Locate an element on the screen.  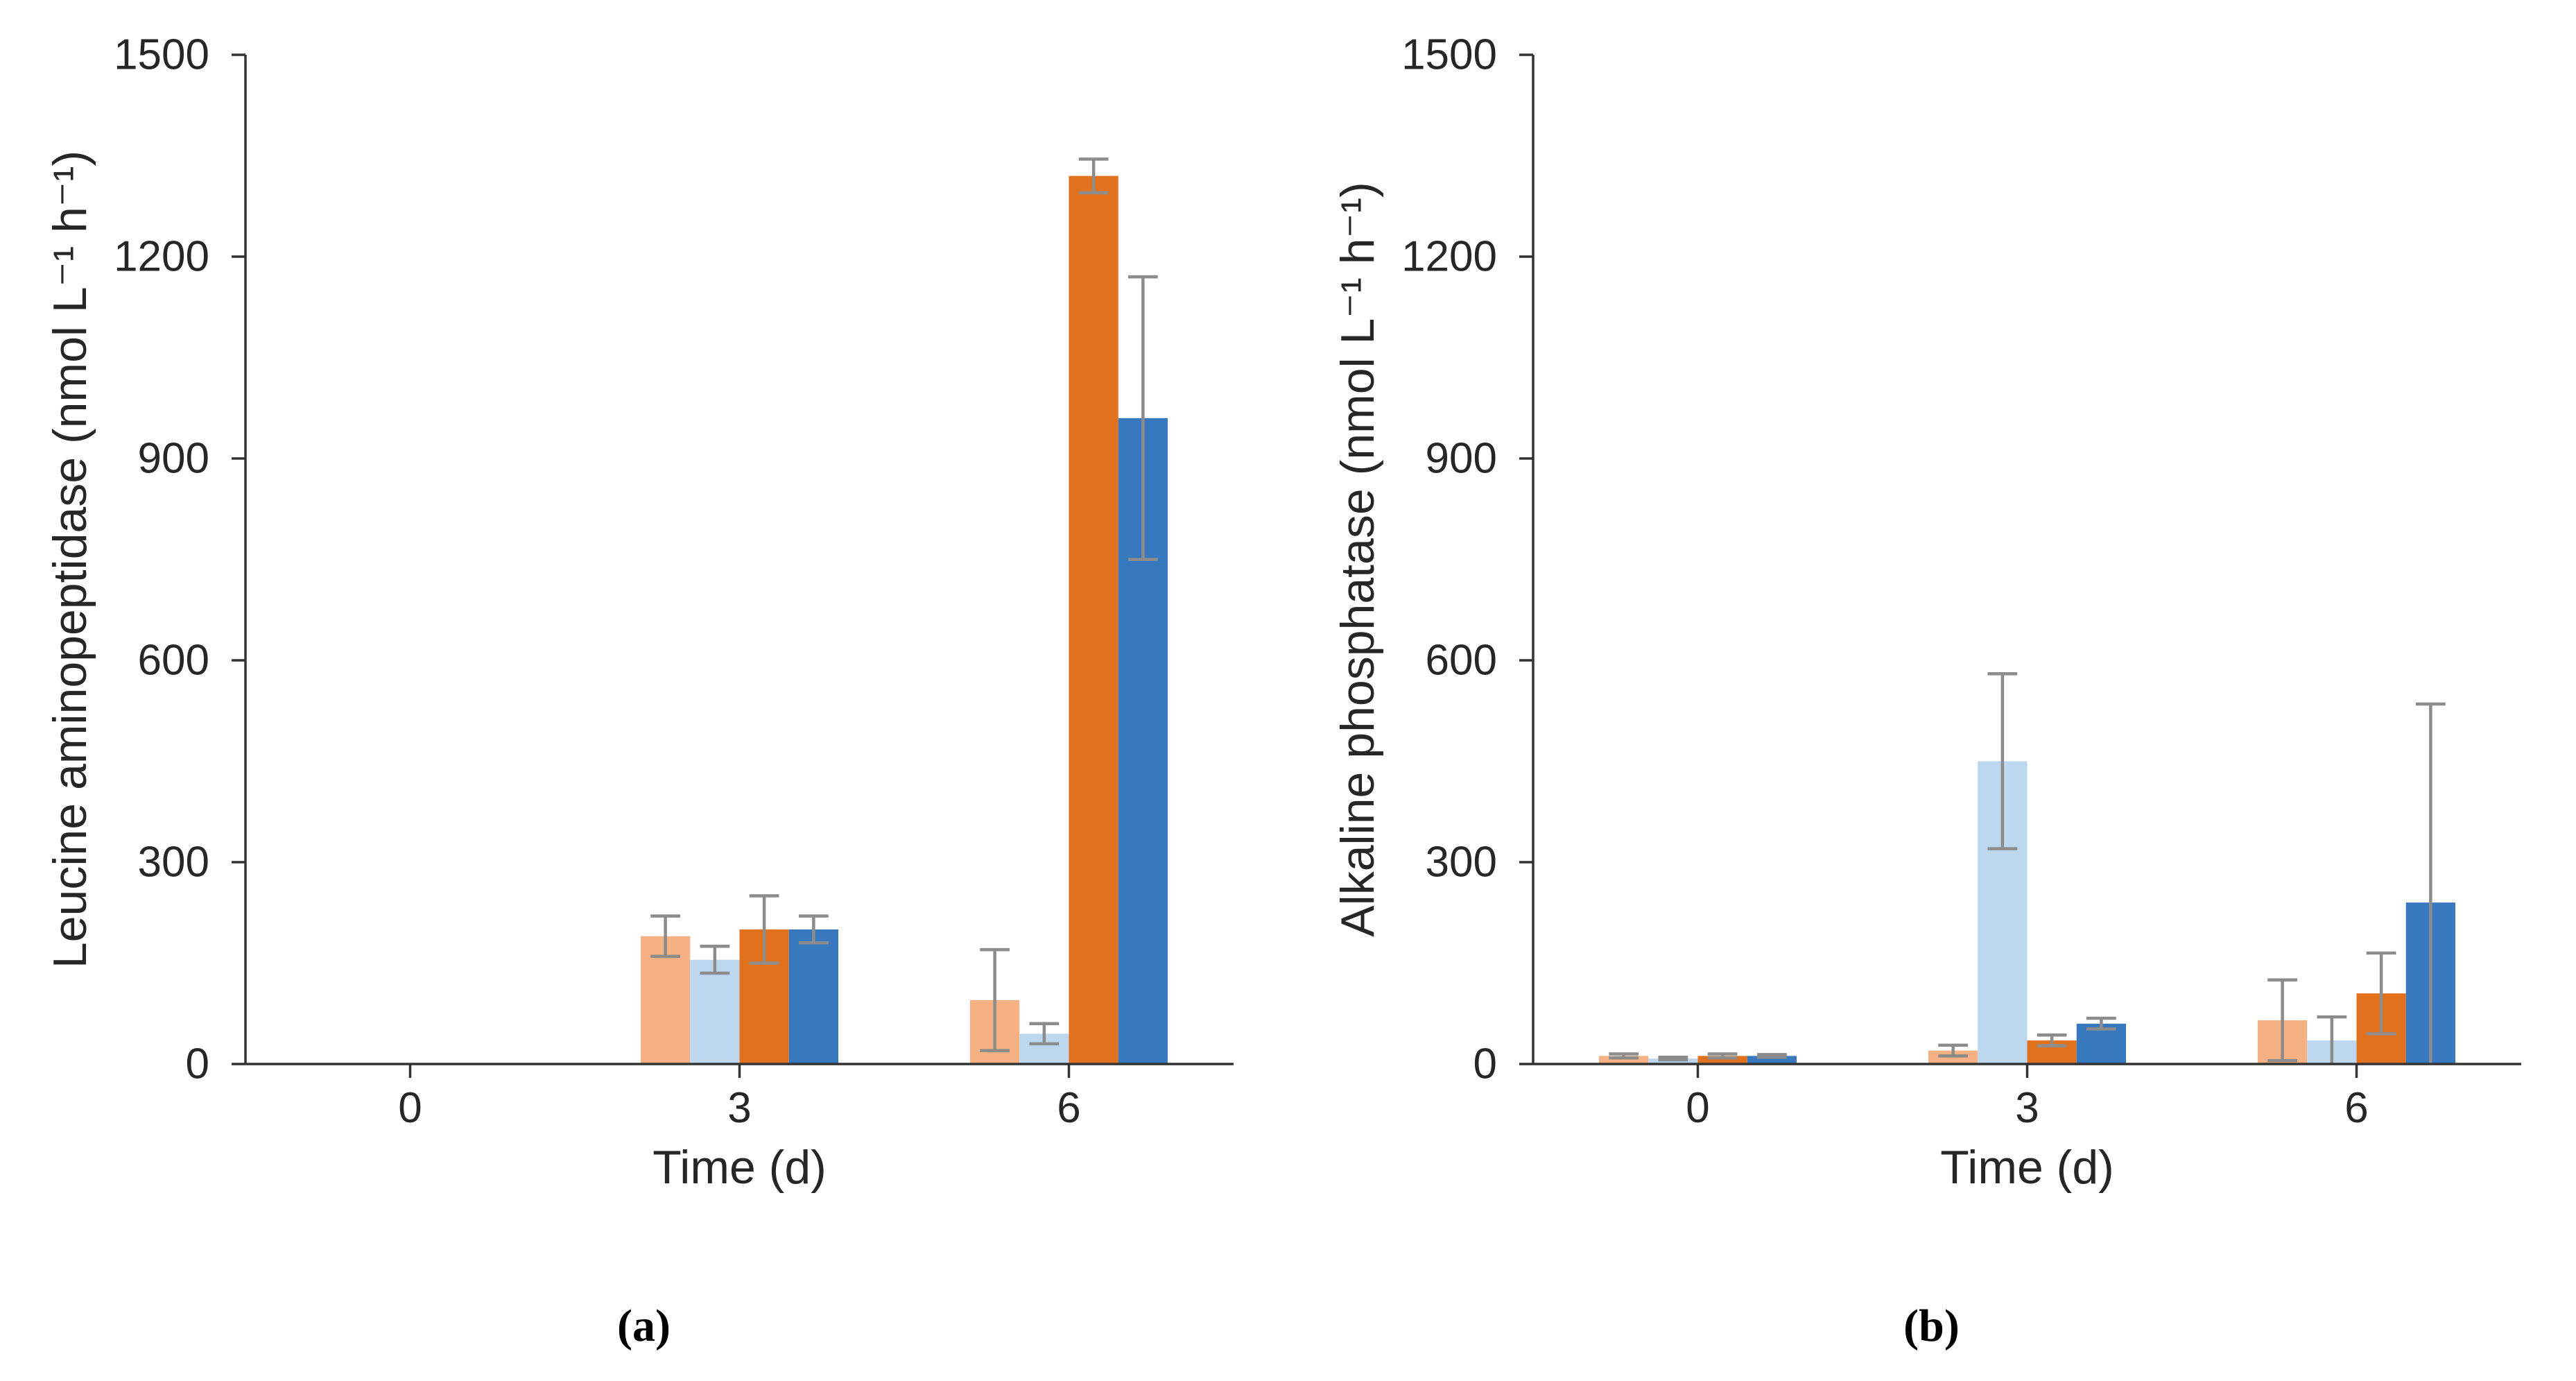
caption-a: (a) is located at coordinates (644, 1326).